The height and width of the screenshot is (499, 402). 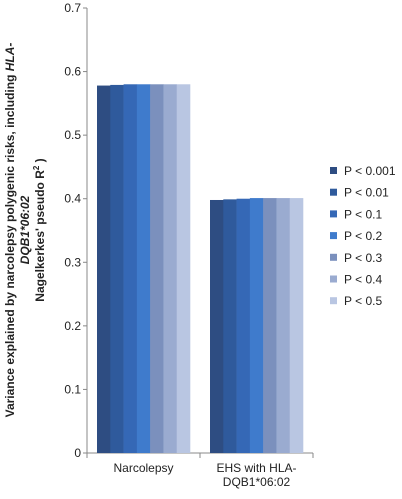 I want to click on y-tick-label: 0.2, so click(x=72, y=326).